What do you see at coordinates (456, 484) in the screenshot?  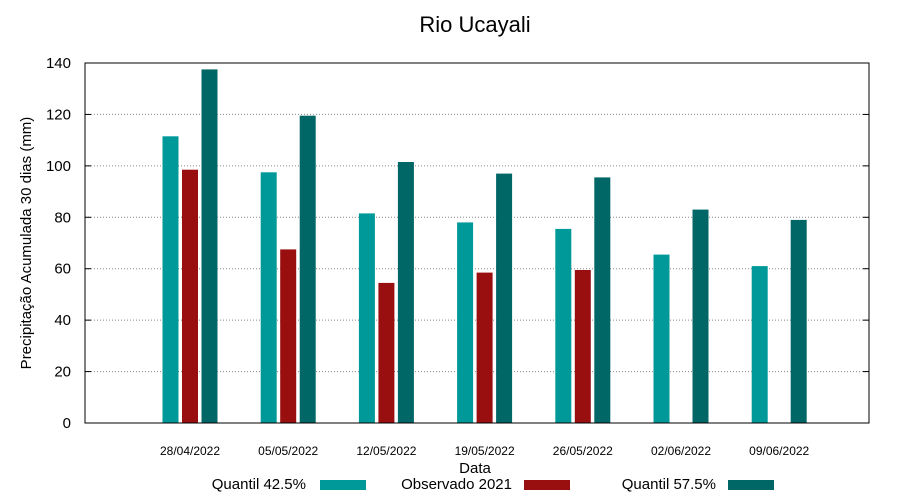 I see `legend-label-1: Observado 2021` at bounding box center [456, 484].